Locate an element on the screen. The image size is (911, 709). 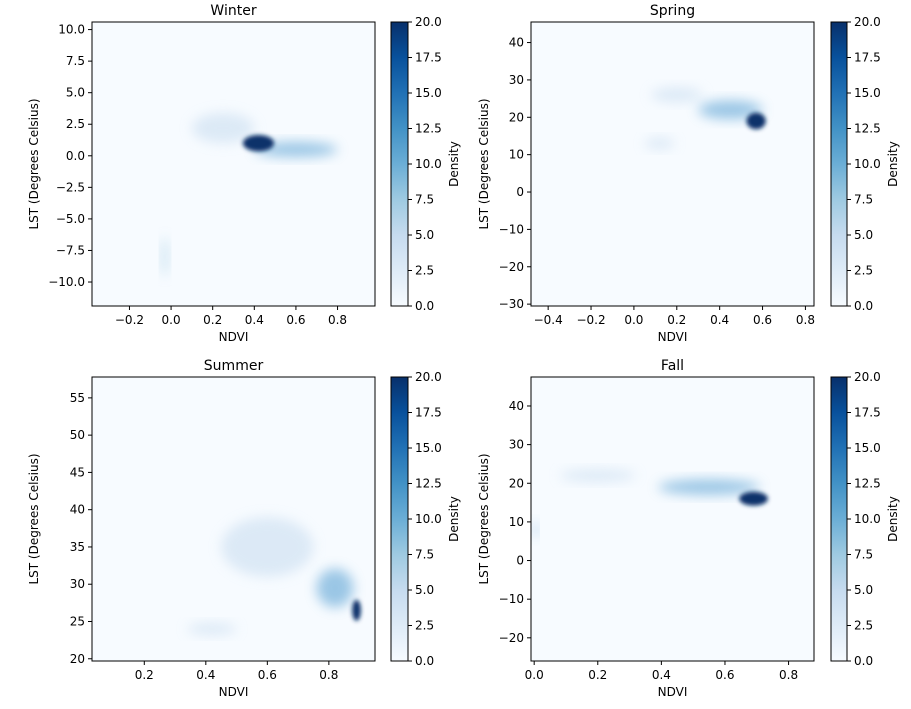
x-tick-label: −0.4 is located at coordinates (548, 320).